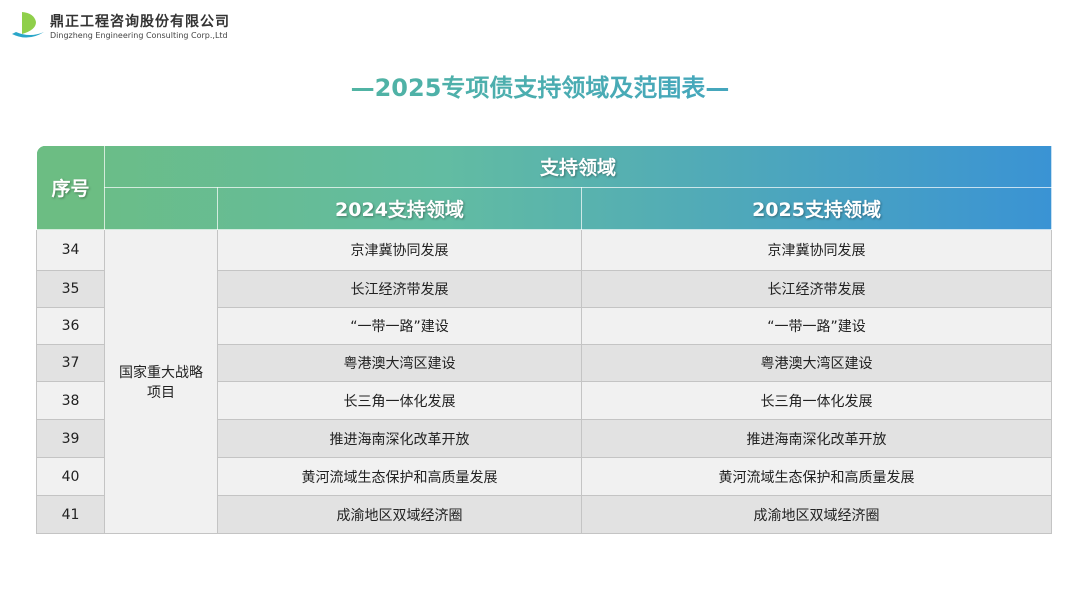  Describe the element at coordinates (816, 326) in the screenshot. I see `cell-2025: “一带一路”建设` at that location.